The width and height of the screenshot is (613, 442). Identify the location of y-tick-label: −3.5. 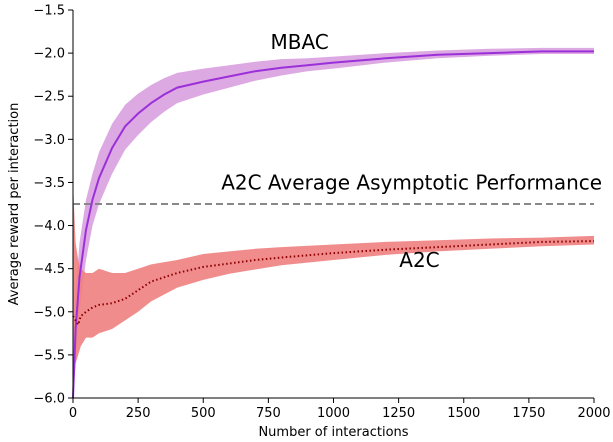
(49, 183).